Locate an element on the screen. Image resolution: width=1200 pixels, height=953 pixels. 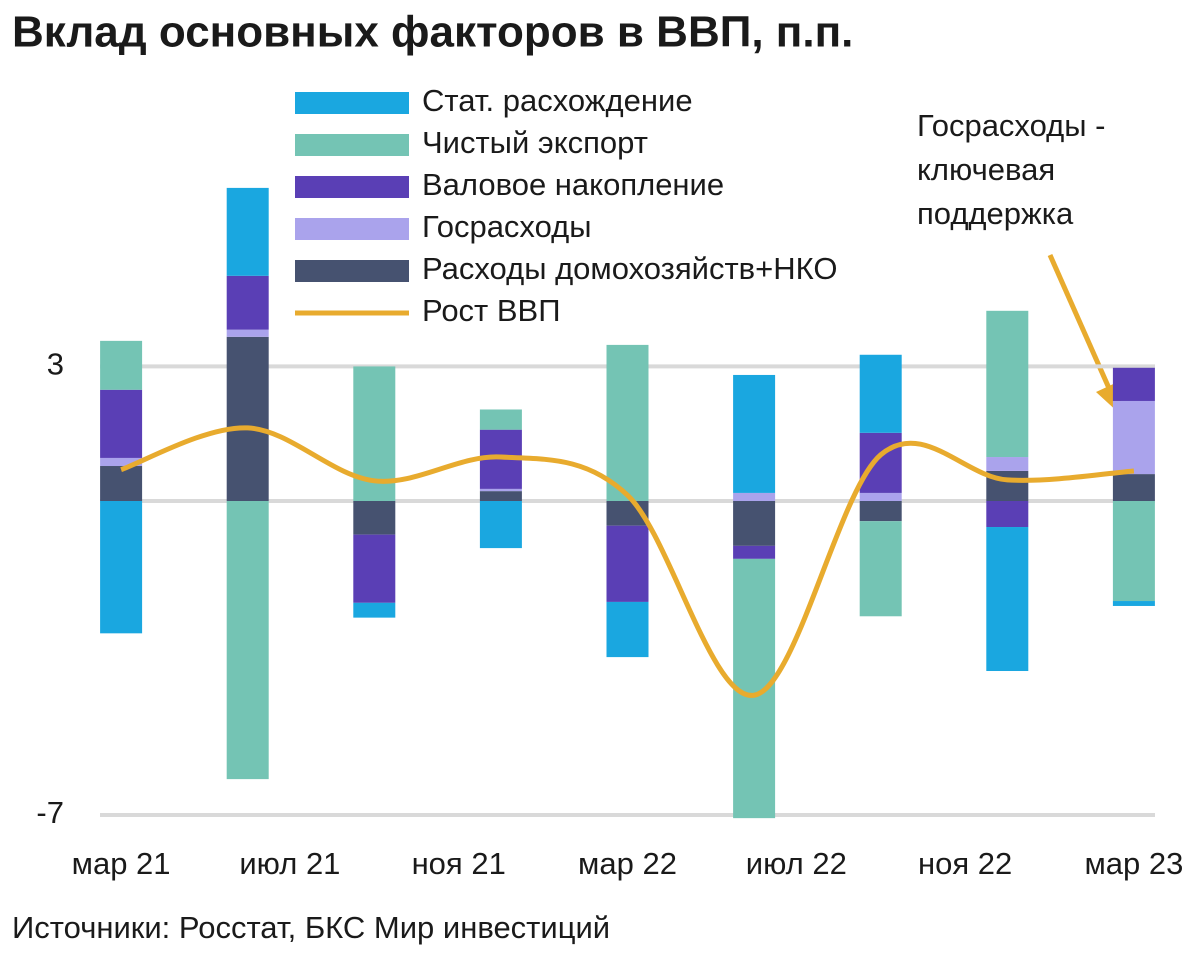
x-tick-label: июл 22 is located at coordinates (796, 863).